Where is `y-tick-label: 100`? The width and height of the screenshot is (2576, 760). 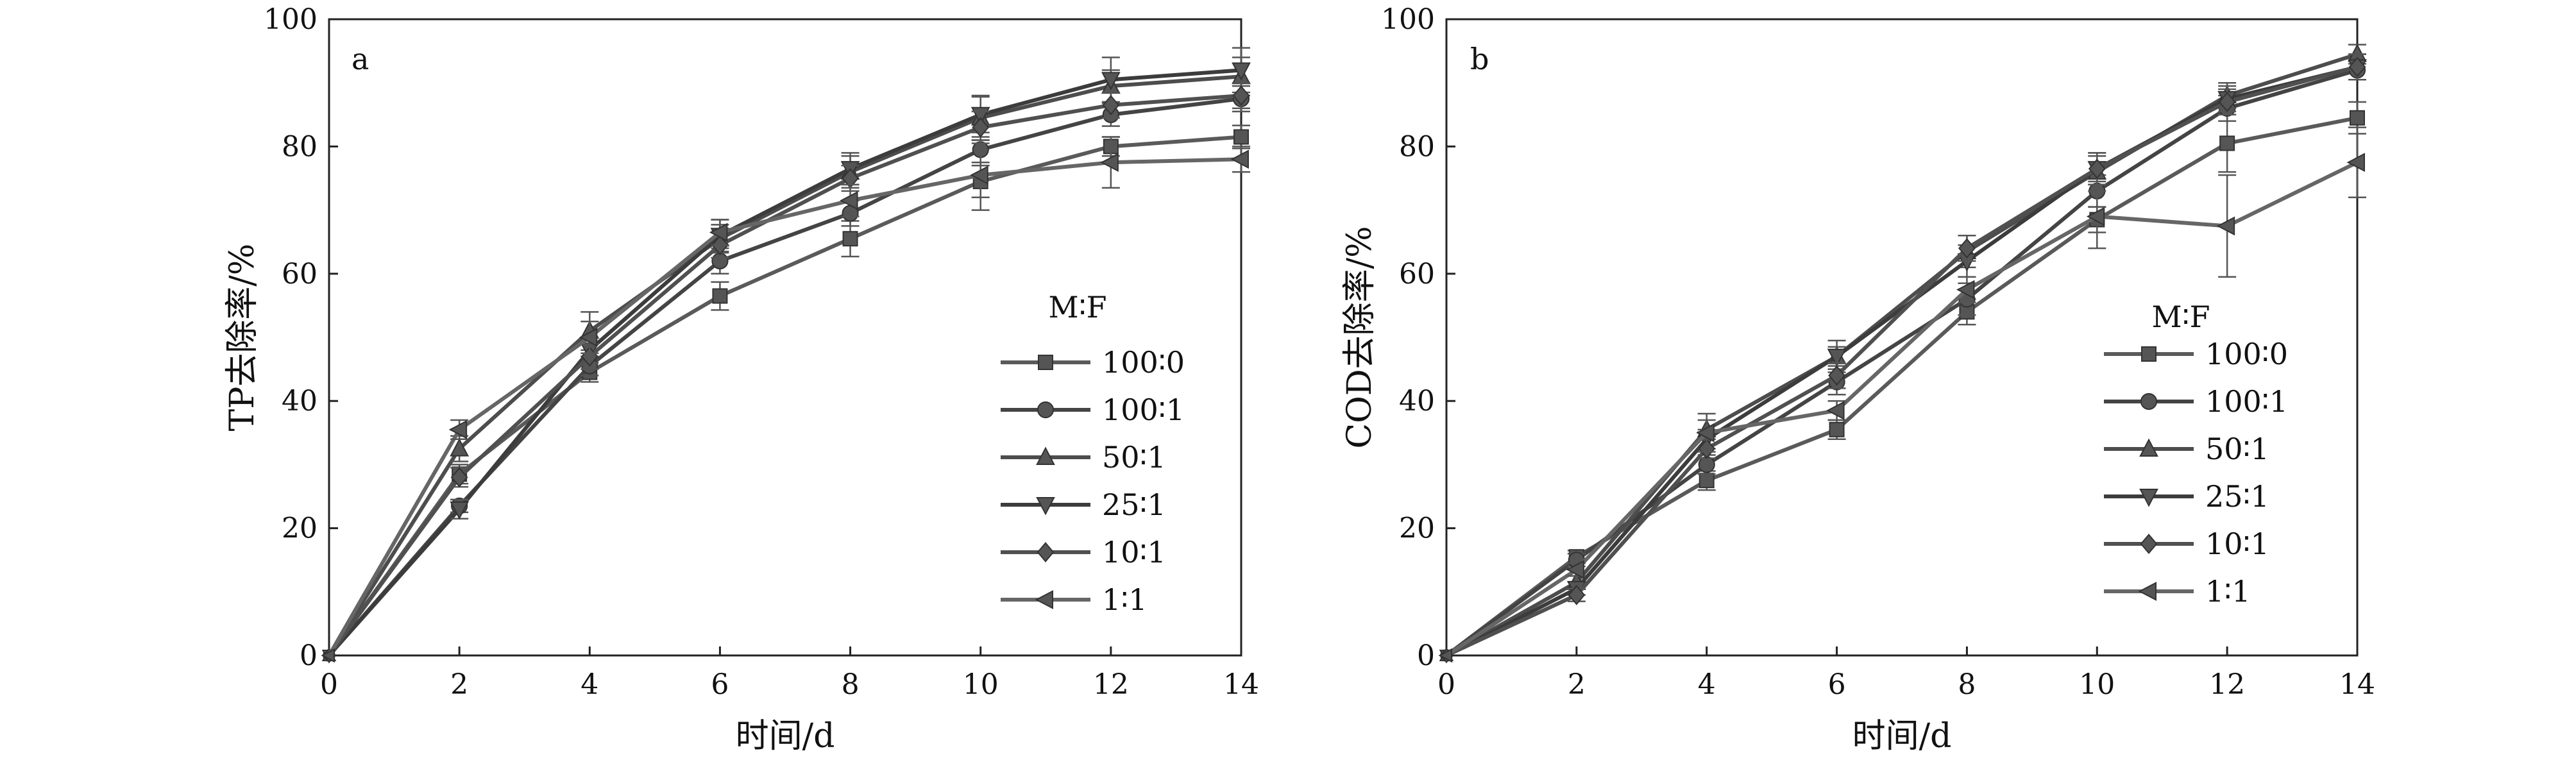 y-tick-label: 100 is located at coordinates (291, 19).